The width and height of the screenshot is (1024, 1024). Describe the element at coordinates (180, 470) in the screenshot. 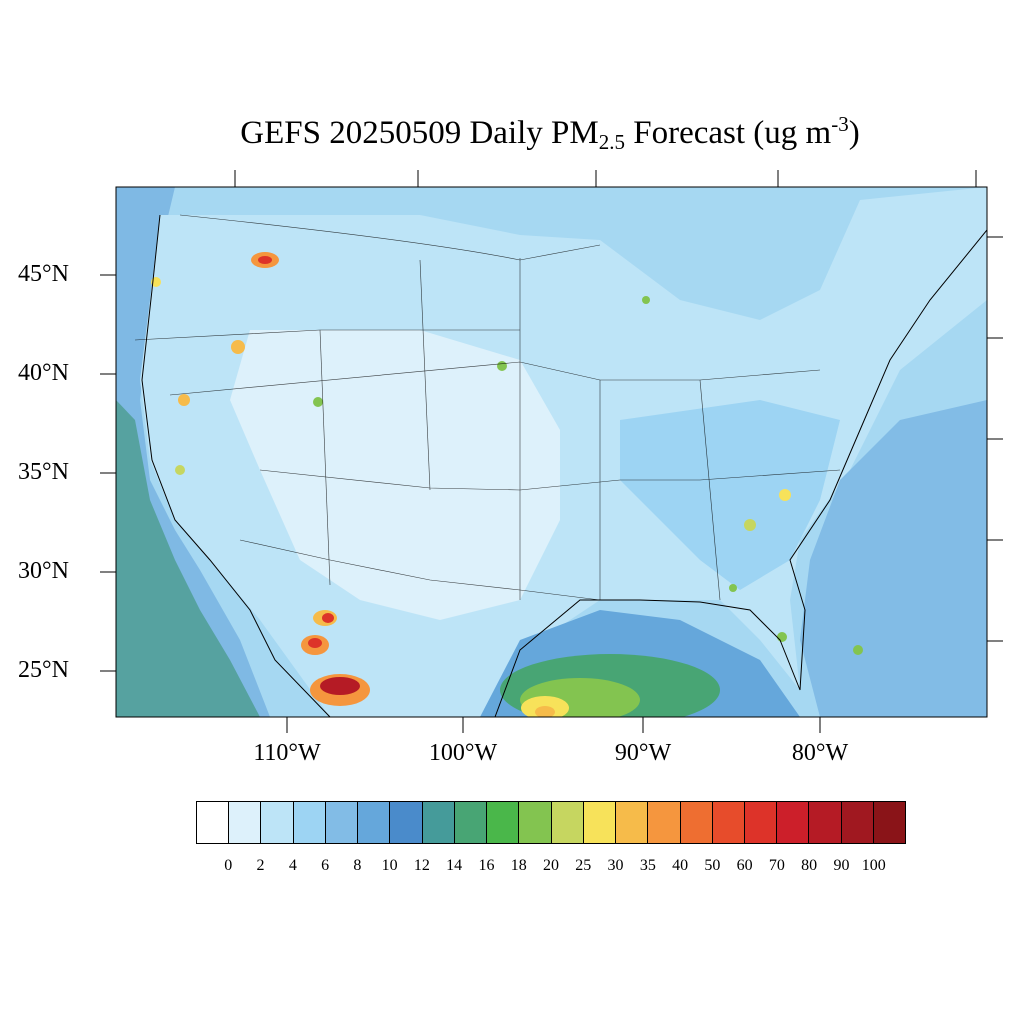

I see `hotspot-california` at that location.